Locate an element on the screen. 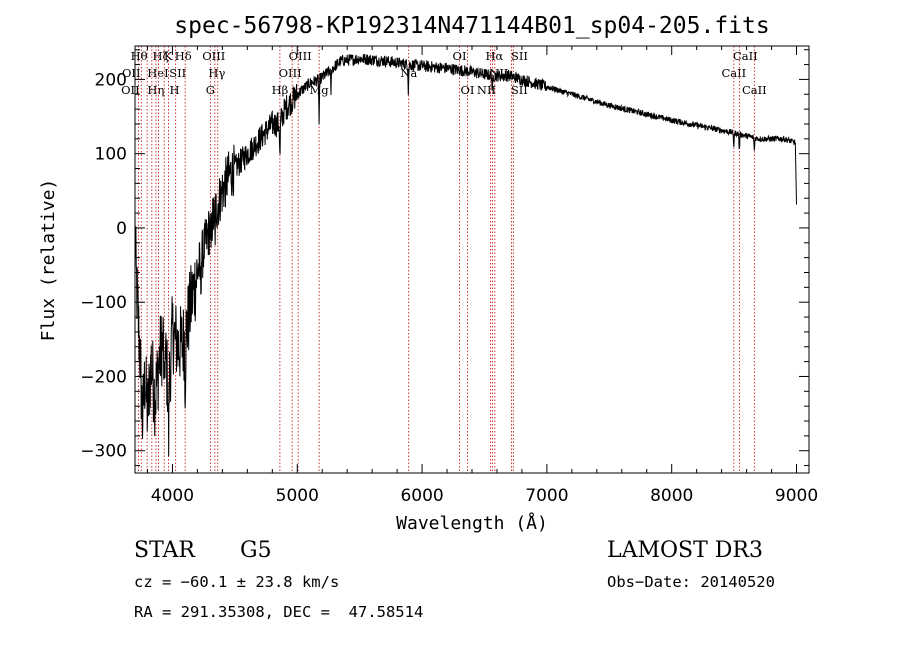 Image resolution: width=900 pixels, height=649 pixels. line-label-9: Hδ is located at coordinates (183, 56).